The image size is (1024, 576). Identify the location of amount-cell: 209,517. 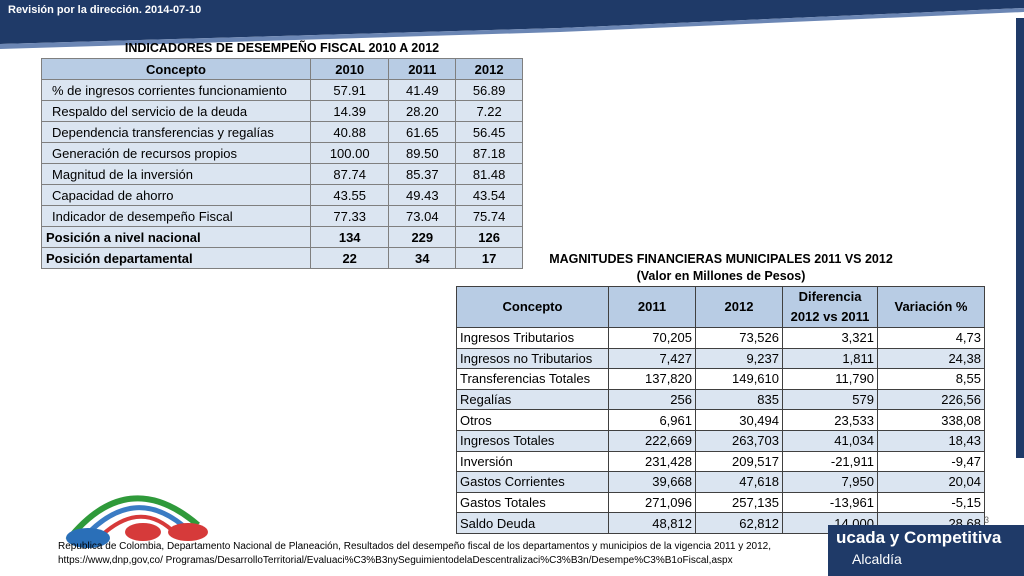
(739, 461).